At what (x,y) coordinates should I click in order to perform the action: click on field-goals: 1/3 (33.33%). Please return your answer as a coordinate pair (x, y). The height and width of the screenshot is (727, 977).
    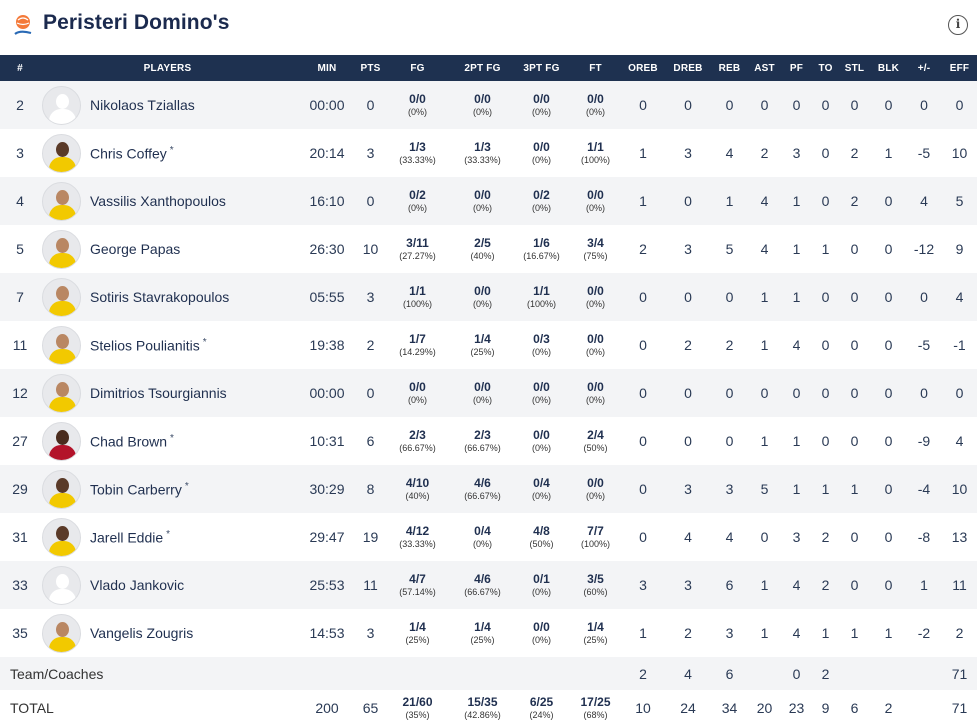
    Looking at the image, I should click on (417, 153).